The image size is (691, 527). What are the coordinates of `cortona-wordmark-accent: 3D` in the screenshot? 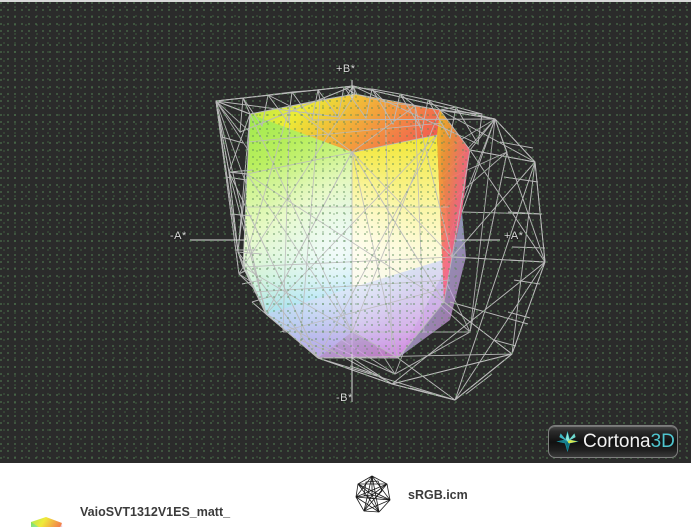 It's located at (662, 441).